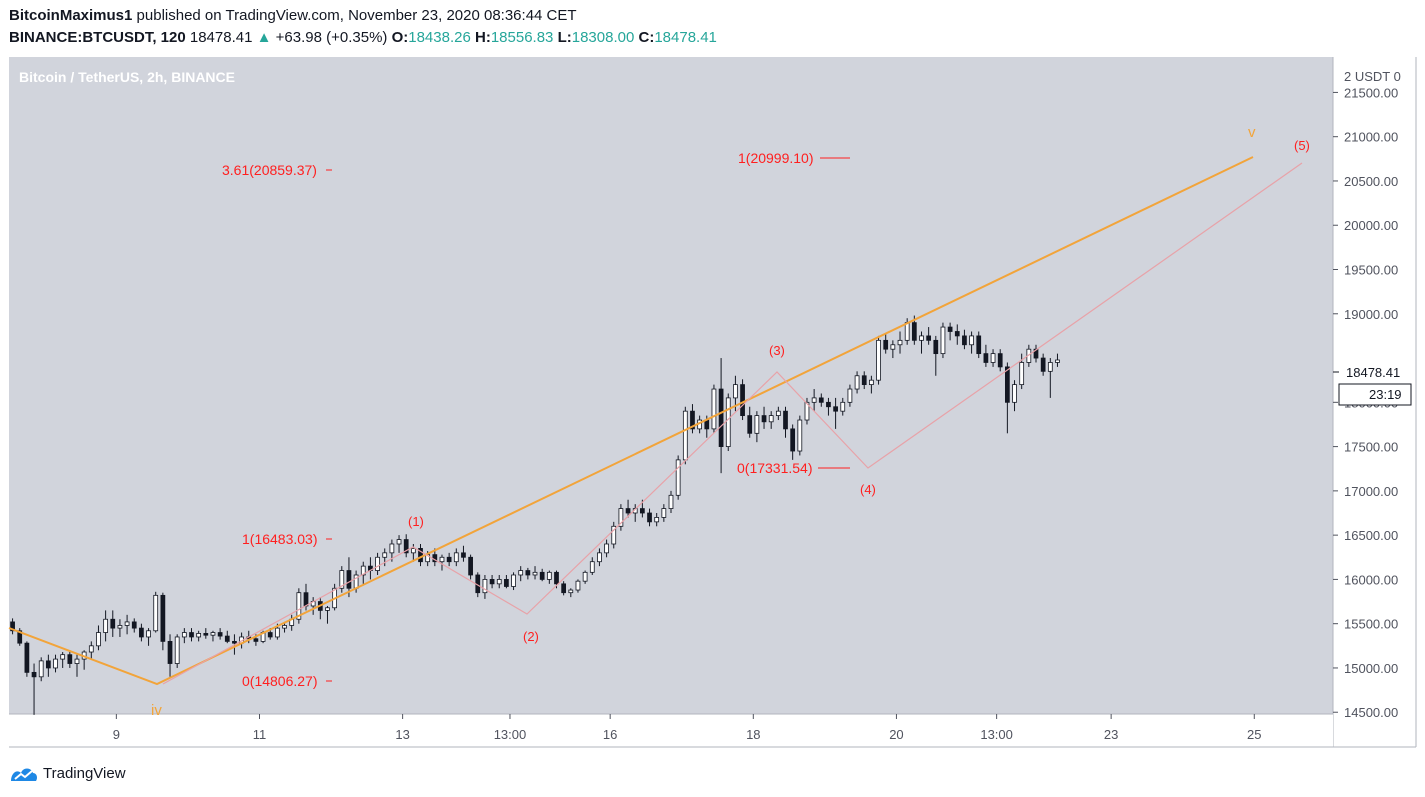 The height and width of the screenshot is (797, 1425). Describe the element at coordinates (416, 521) in the screenshot. I see `wave-label-1: (1)` at that location.